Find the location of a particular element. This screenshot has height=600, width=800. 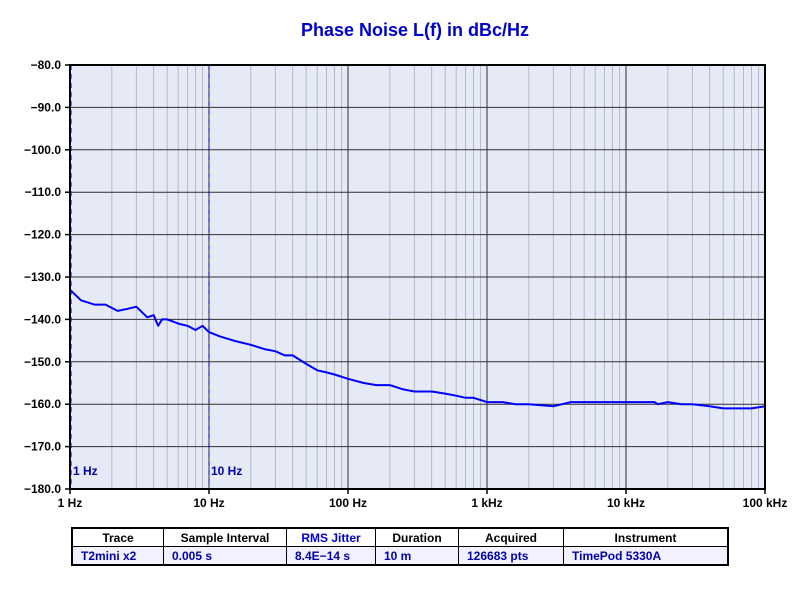

y-tick-label: −150.0 is located at coordinates (42, 362).